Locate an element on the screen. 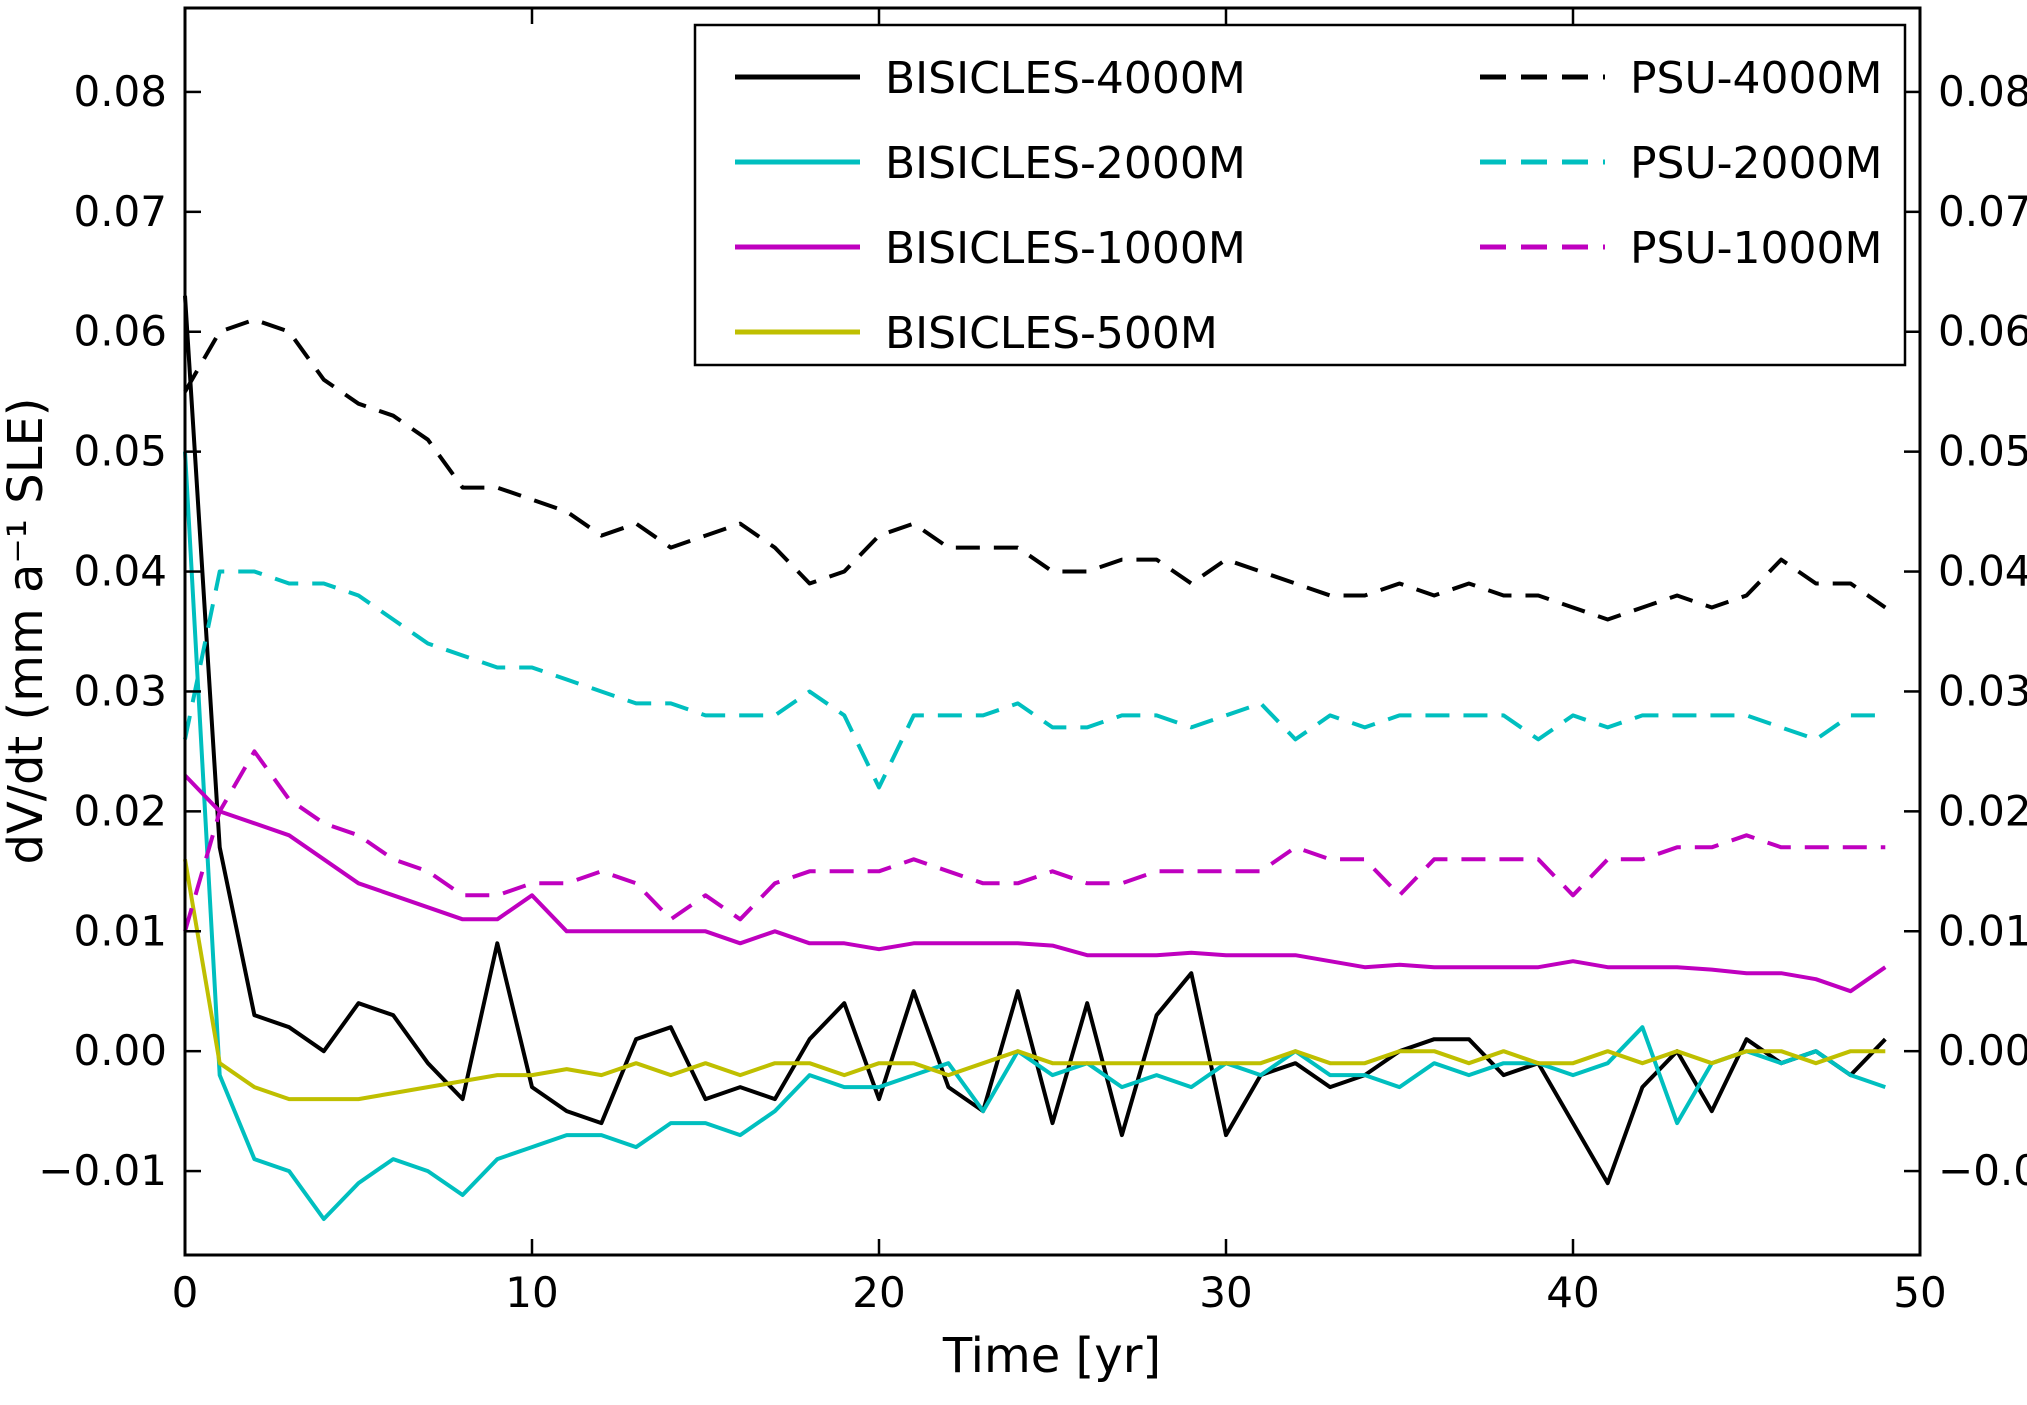 The image size is (2027, 1405). legend-label-bisicles-500m: BISICLES-500M is located at coordinates (1051, 333).